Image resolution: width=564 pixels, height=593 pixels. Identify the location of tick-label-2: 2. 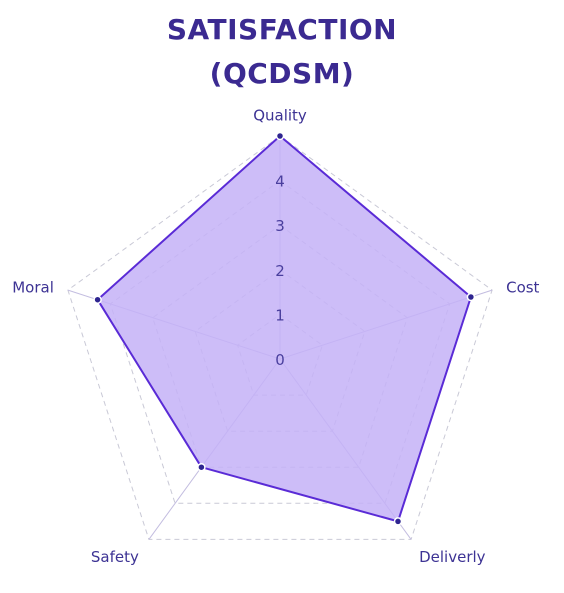
(280, 271).